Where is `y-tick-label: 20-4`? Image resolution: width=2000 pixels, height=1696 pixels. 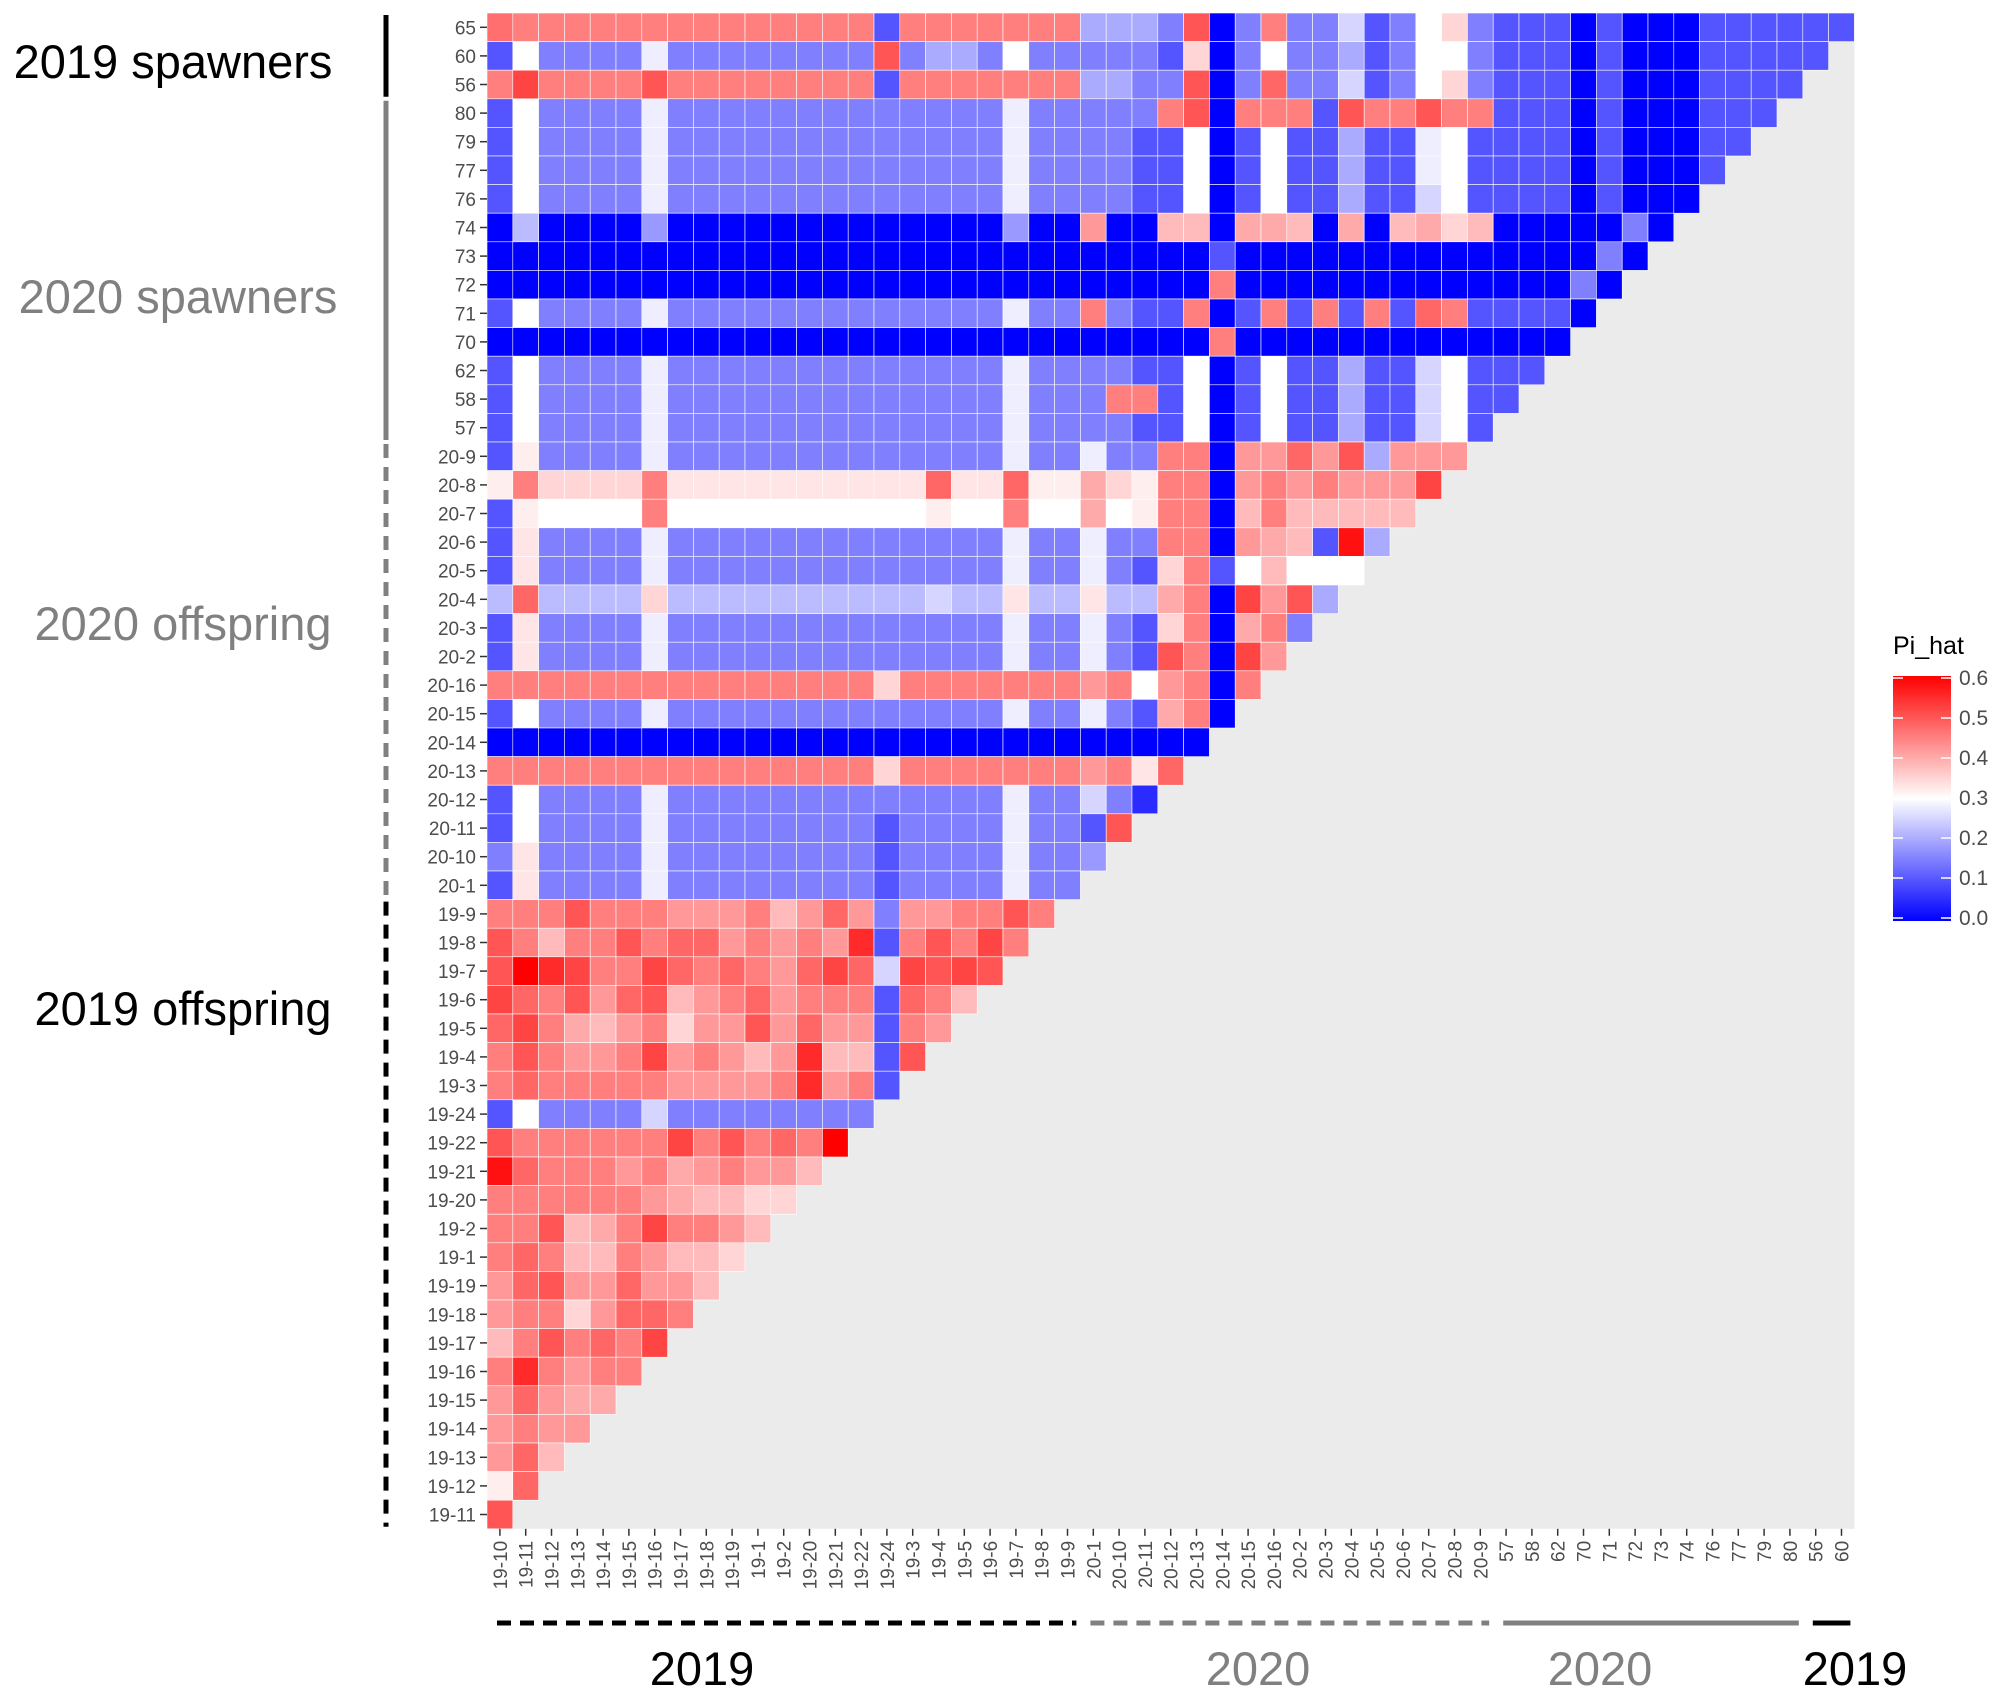 y-tick-label: 20-4 is located at coordinates (457, 600).